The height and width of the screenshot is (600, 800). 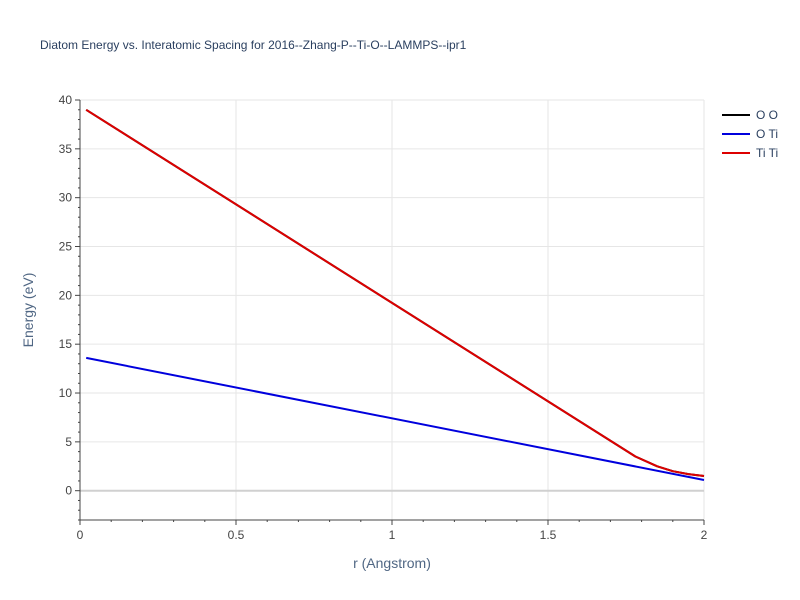 I want to click on y-tick-label: 35, so click(x=66, y=149).